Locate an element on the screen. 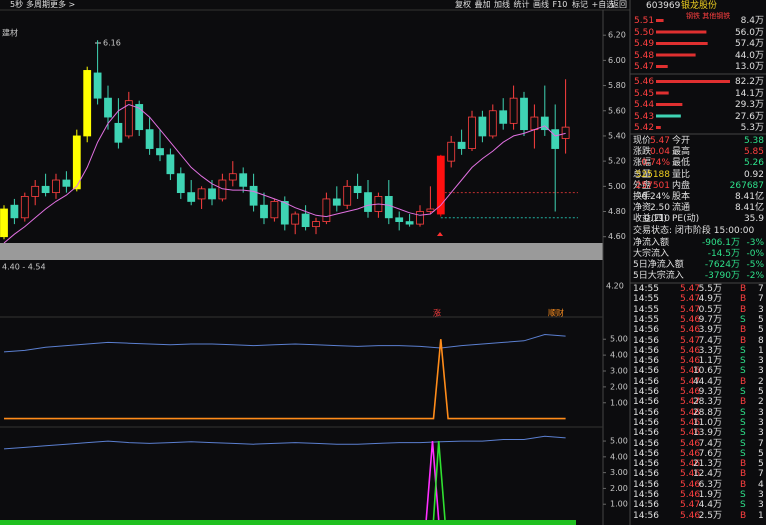 The image size is (766, 525). toolbar-button: 画线 is located at coordinates (541, 4).